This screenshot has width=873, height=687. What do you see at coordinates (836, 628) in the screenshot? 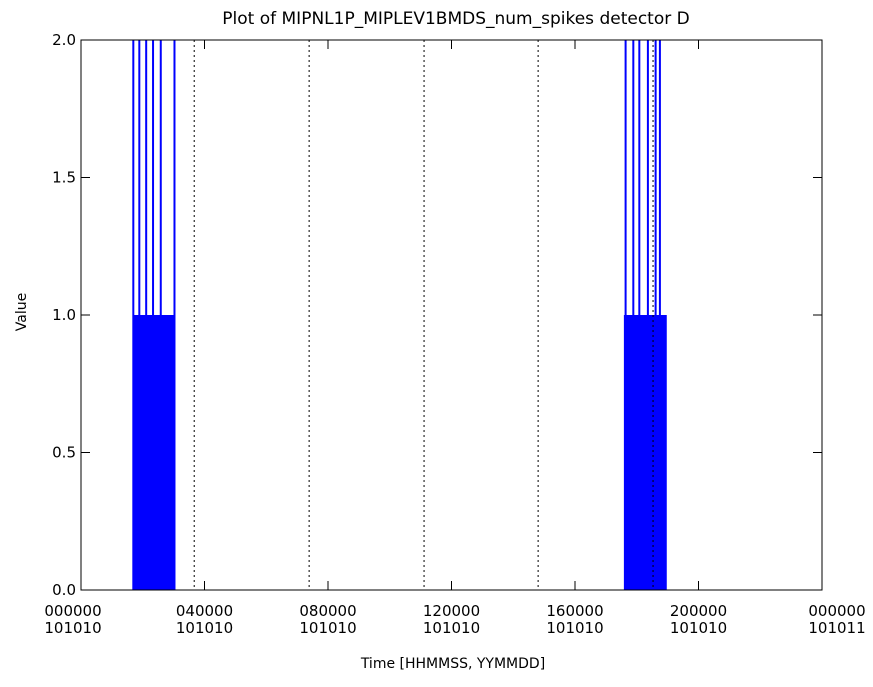
I see `x-tick-label-date-7: 101011` at bounding box center [836, 628].